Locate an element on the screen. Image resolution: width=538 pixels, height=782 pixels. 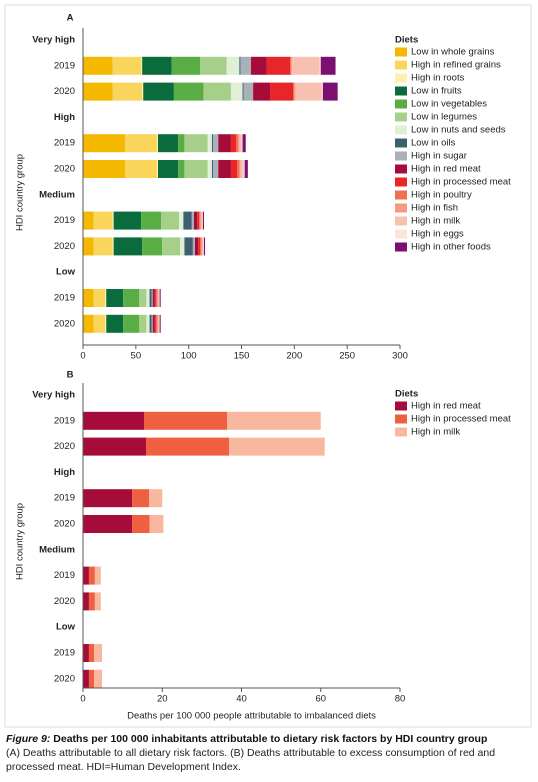
group-label: High is located at coordinates (64, 472).